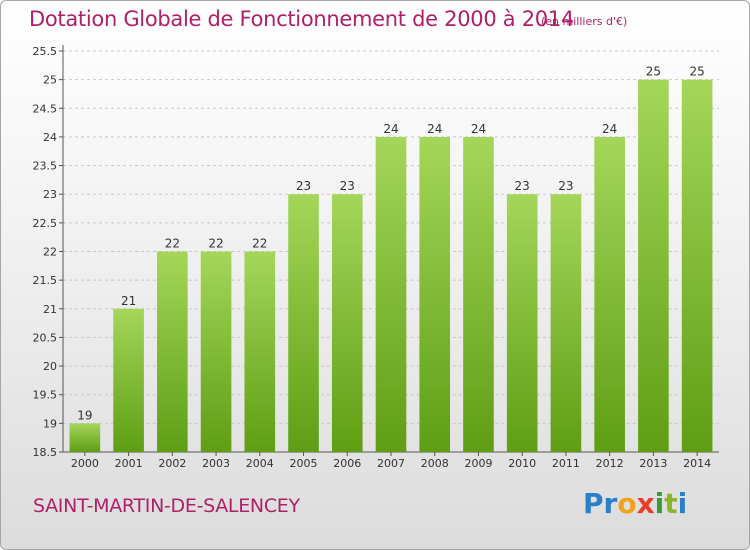 The width and height of the screenshot is (750, 550). What do you see at coordinates (593, 503) in the screenshot?
I see `logo-letter: P` at bounding box center [593, 503].